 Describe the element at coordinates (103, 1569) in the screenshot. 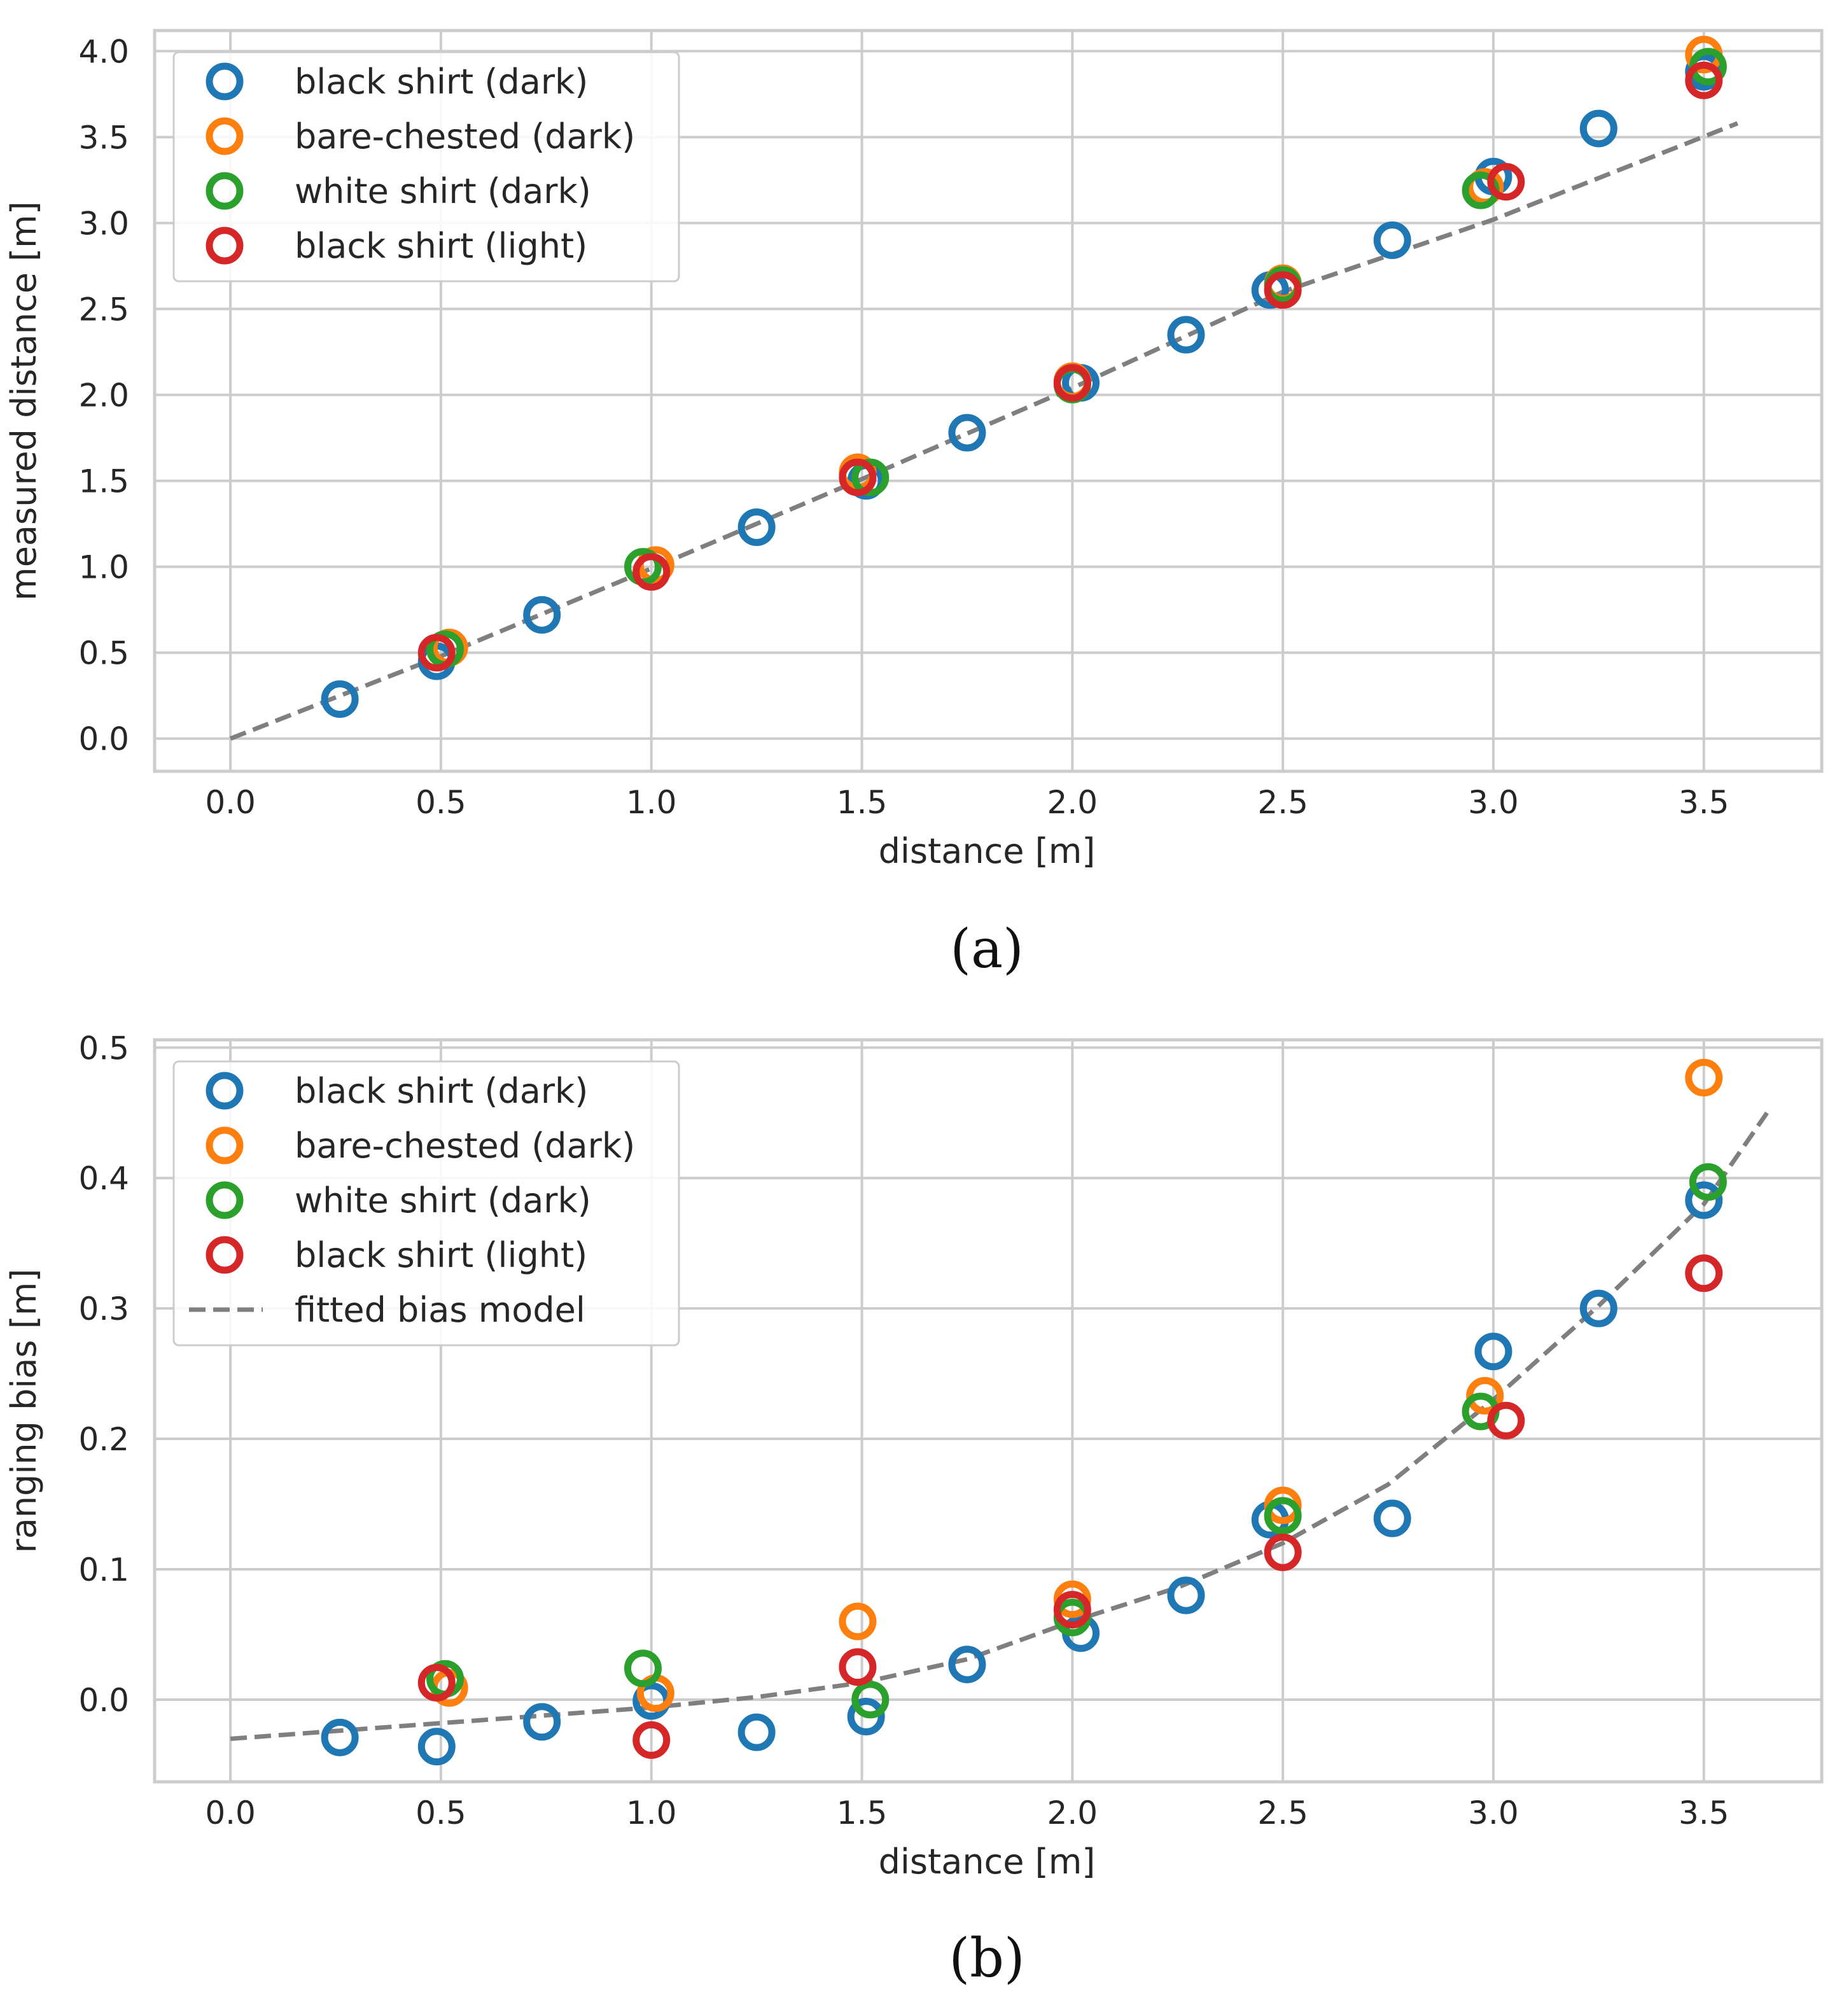

I see `y-tick-label: 0.1` at that location.